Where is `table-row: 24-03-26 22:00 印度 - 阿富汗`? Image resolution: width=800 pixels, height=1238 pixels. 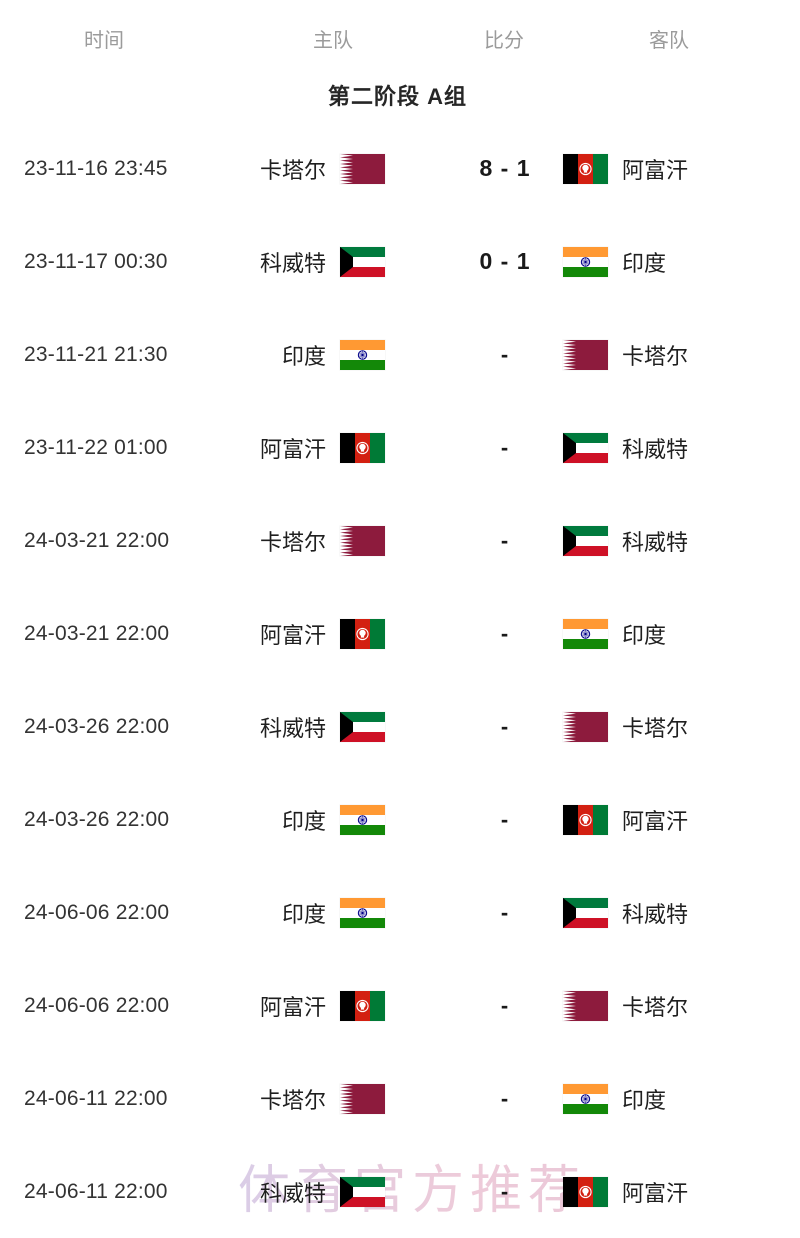 table-row: 24-03-26 22:00 印度 - 阿富汗 is located at coordinates (400, 819).